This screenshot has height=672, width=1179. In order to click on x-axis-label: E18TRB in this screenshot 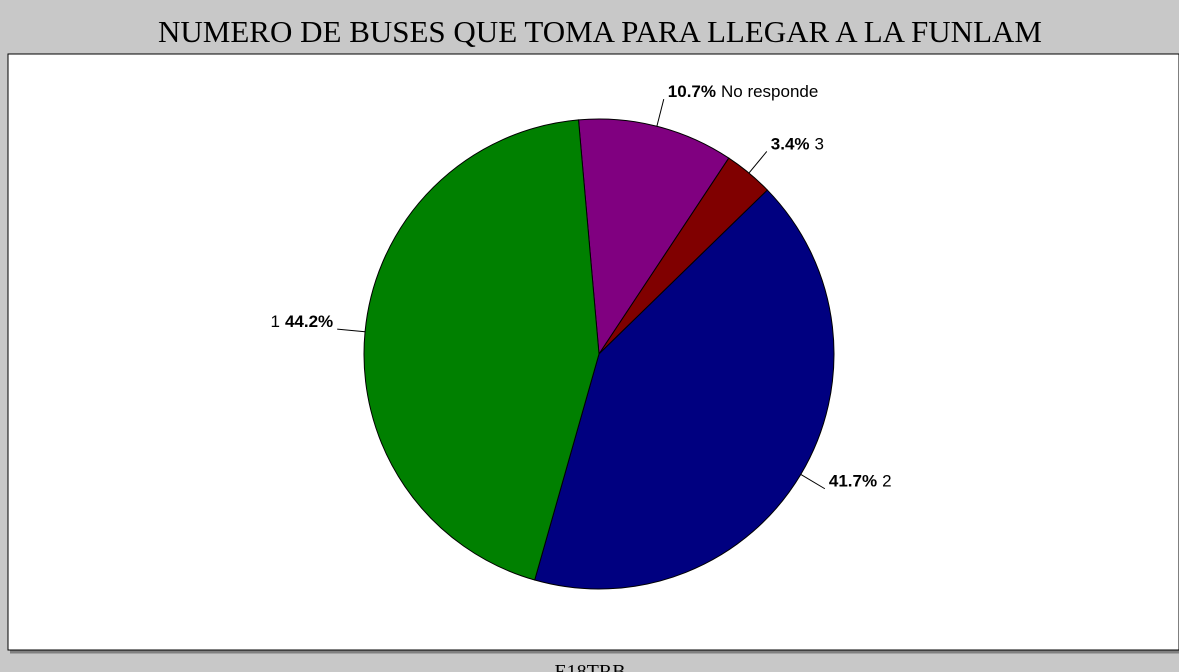, I will do `click(589, 666)`.